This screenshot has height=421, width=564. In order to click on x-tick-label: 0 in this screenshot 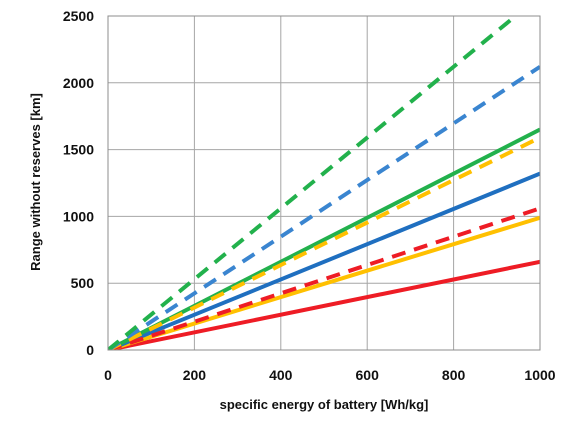, I will do `click(108, 375)`.